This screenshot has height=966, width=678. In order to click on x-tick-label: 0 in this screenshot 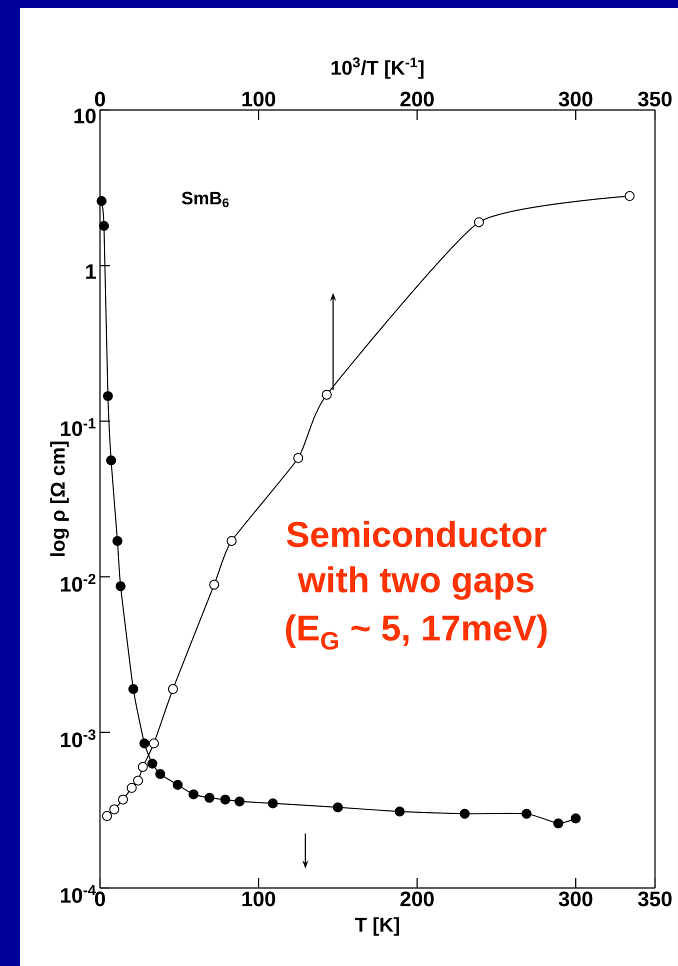, I will do `click(100, 899)`.